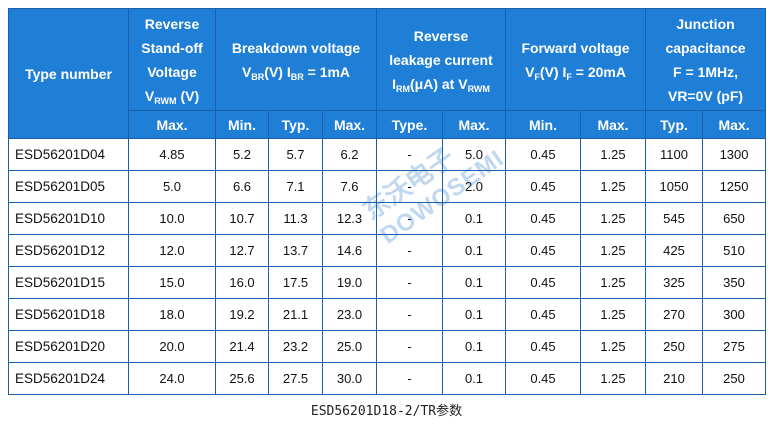 The image size is (773, 426). I want to click on cell: 5.7, so click(295, 154).